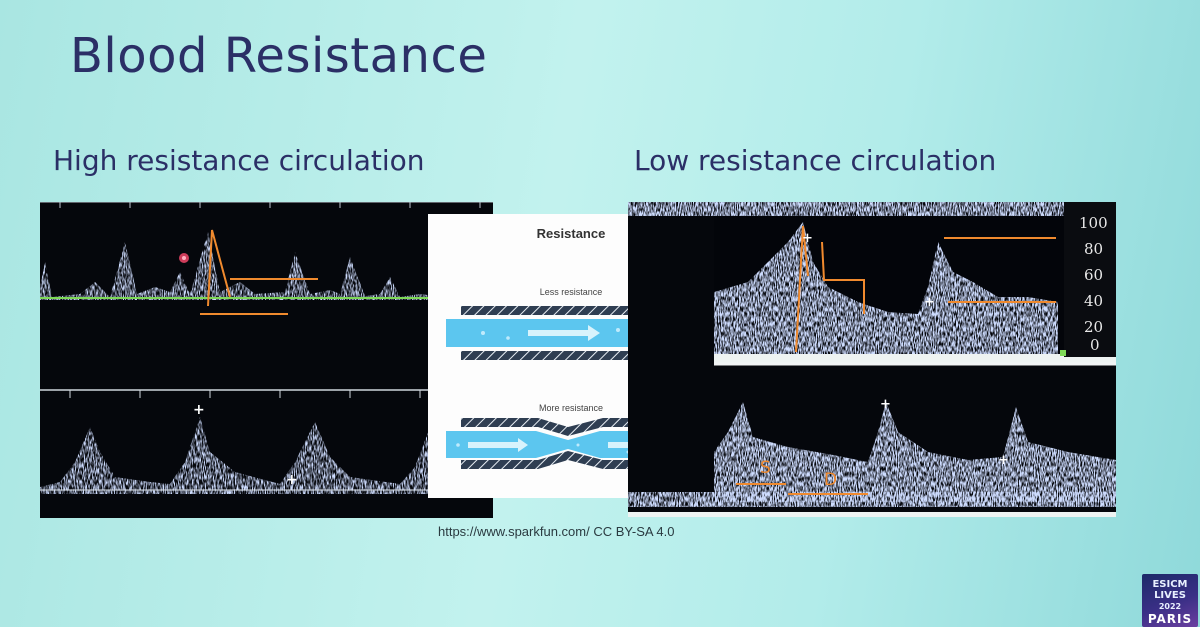 The image size is (1200, 627). I want to click on logo-line-3: 2022, so click(1170, 606).